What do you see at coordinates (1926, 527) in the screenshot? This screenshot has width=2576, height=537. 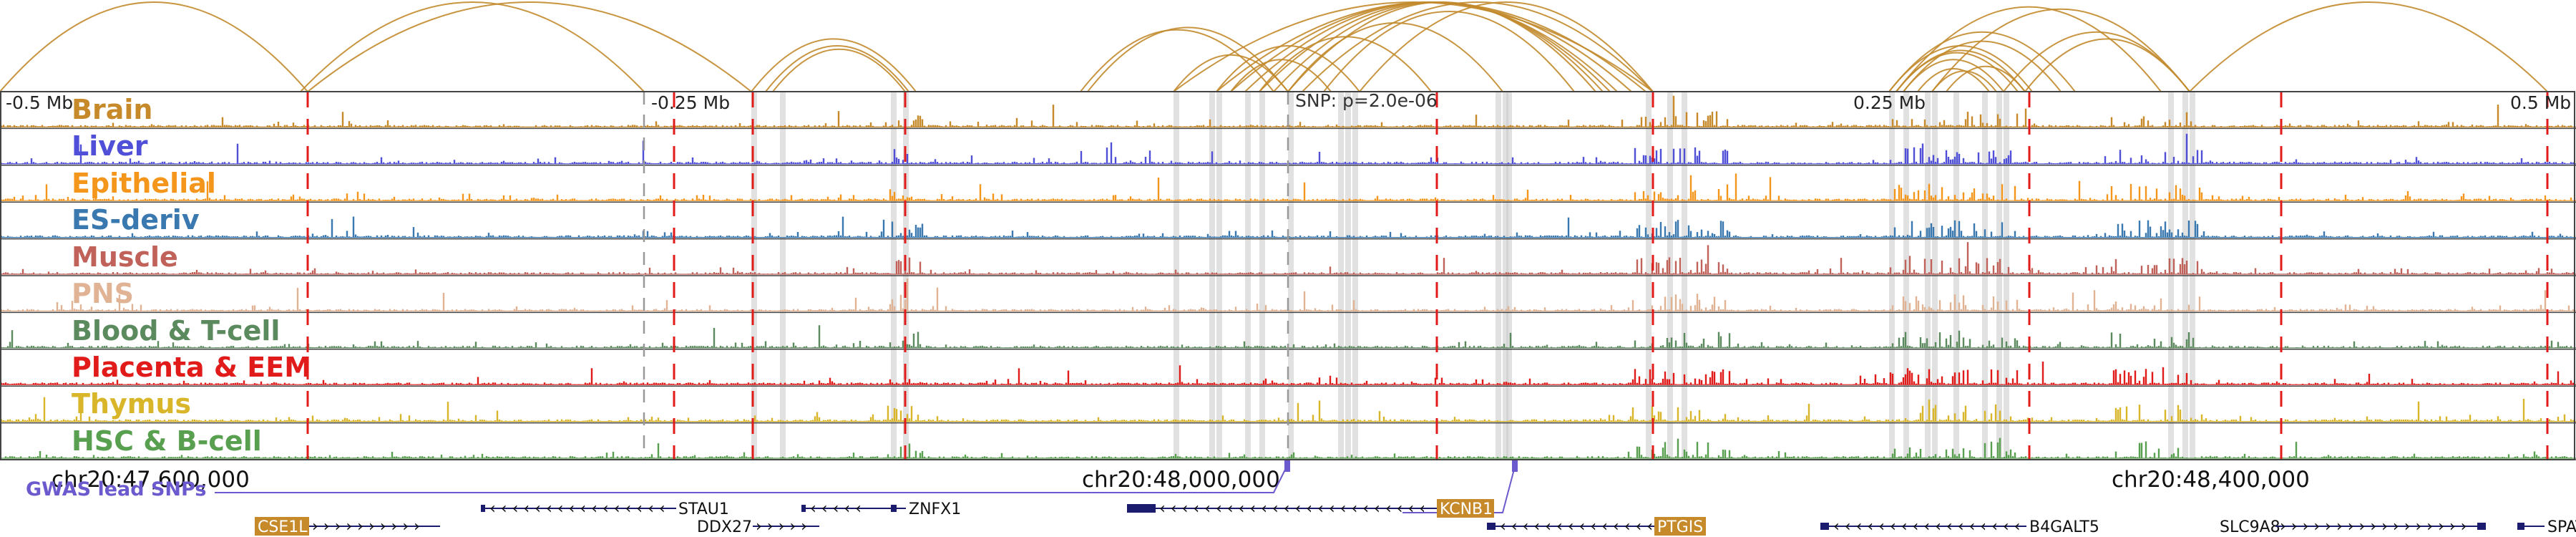 I see `gene-strand-b4galt5: ‹ ‹ ‹ ‹ ‹ ‹ ‹ ‹ ‹ ‹ ‹ ‹ ‹ ‹ ‹ ‹ ‹` at bounding box center [1926, 527].